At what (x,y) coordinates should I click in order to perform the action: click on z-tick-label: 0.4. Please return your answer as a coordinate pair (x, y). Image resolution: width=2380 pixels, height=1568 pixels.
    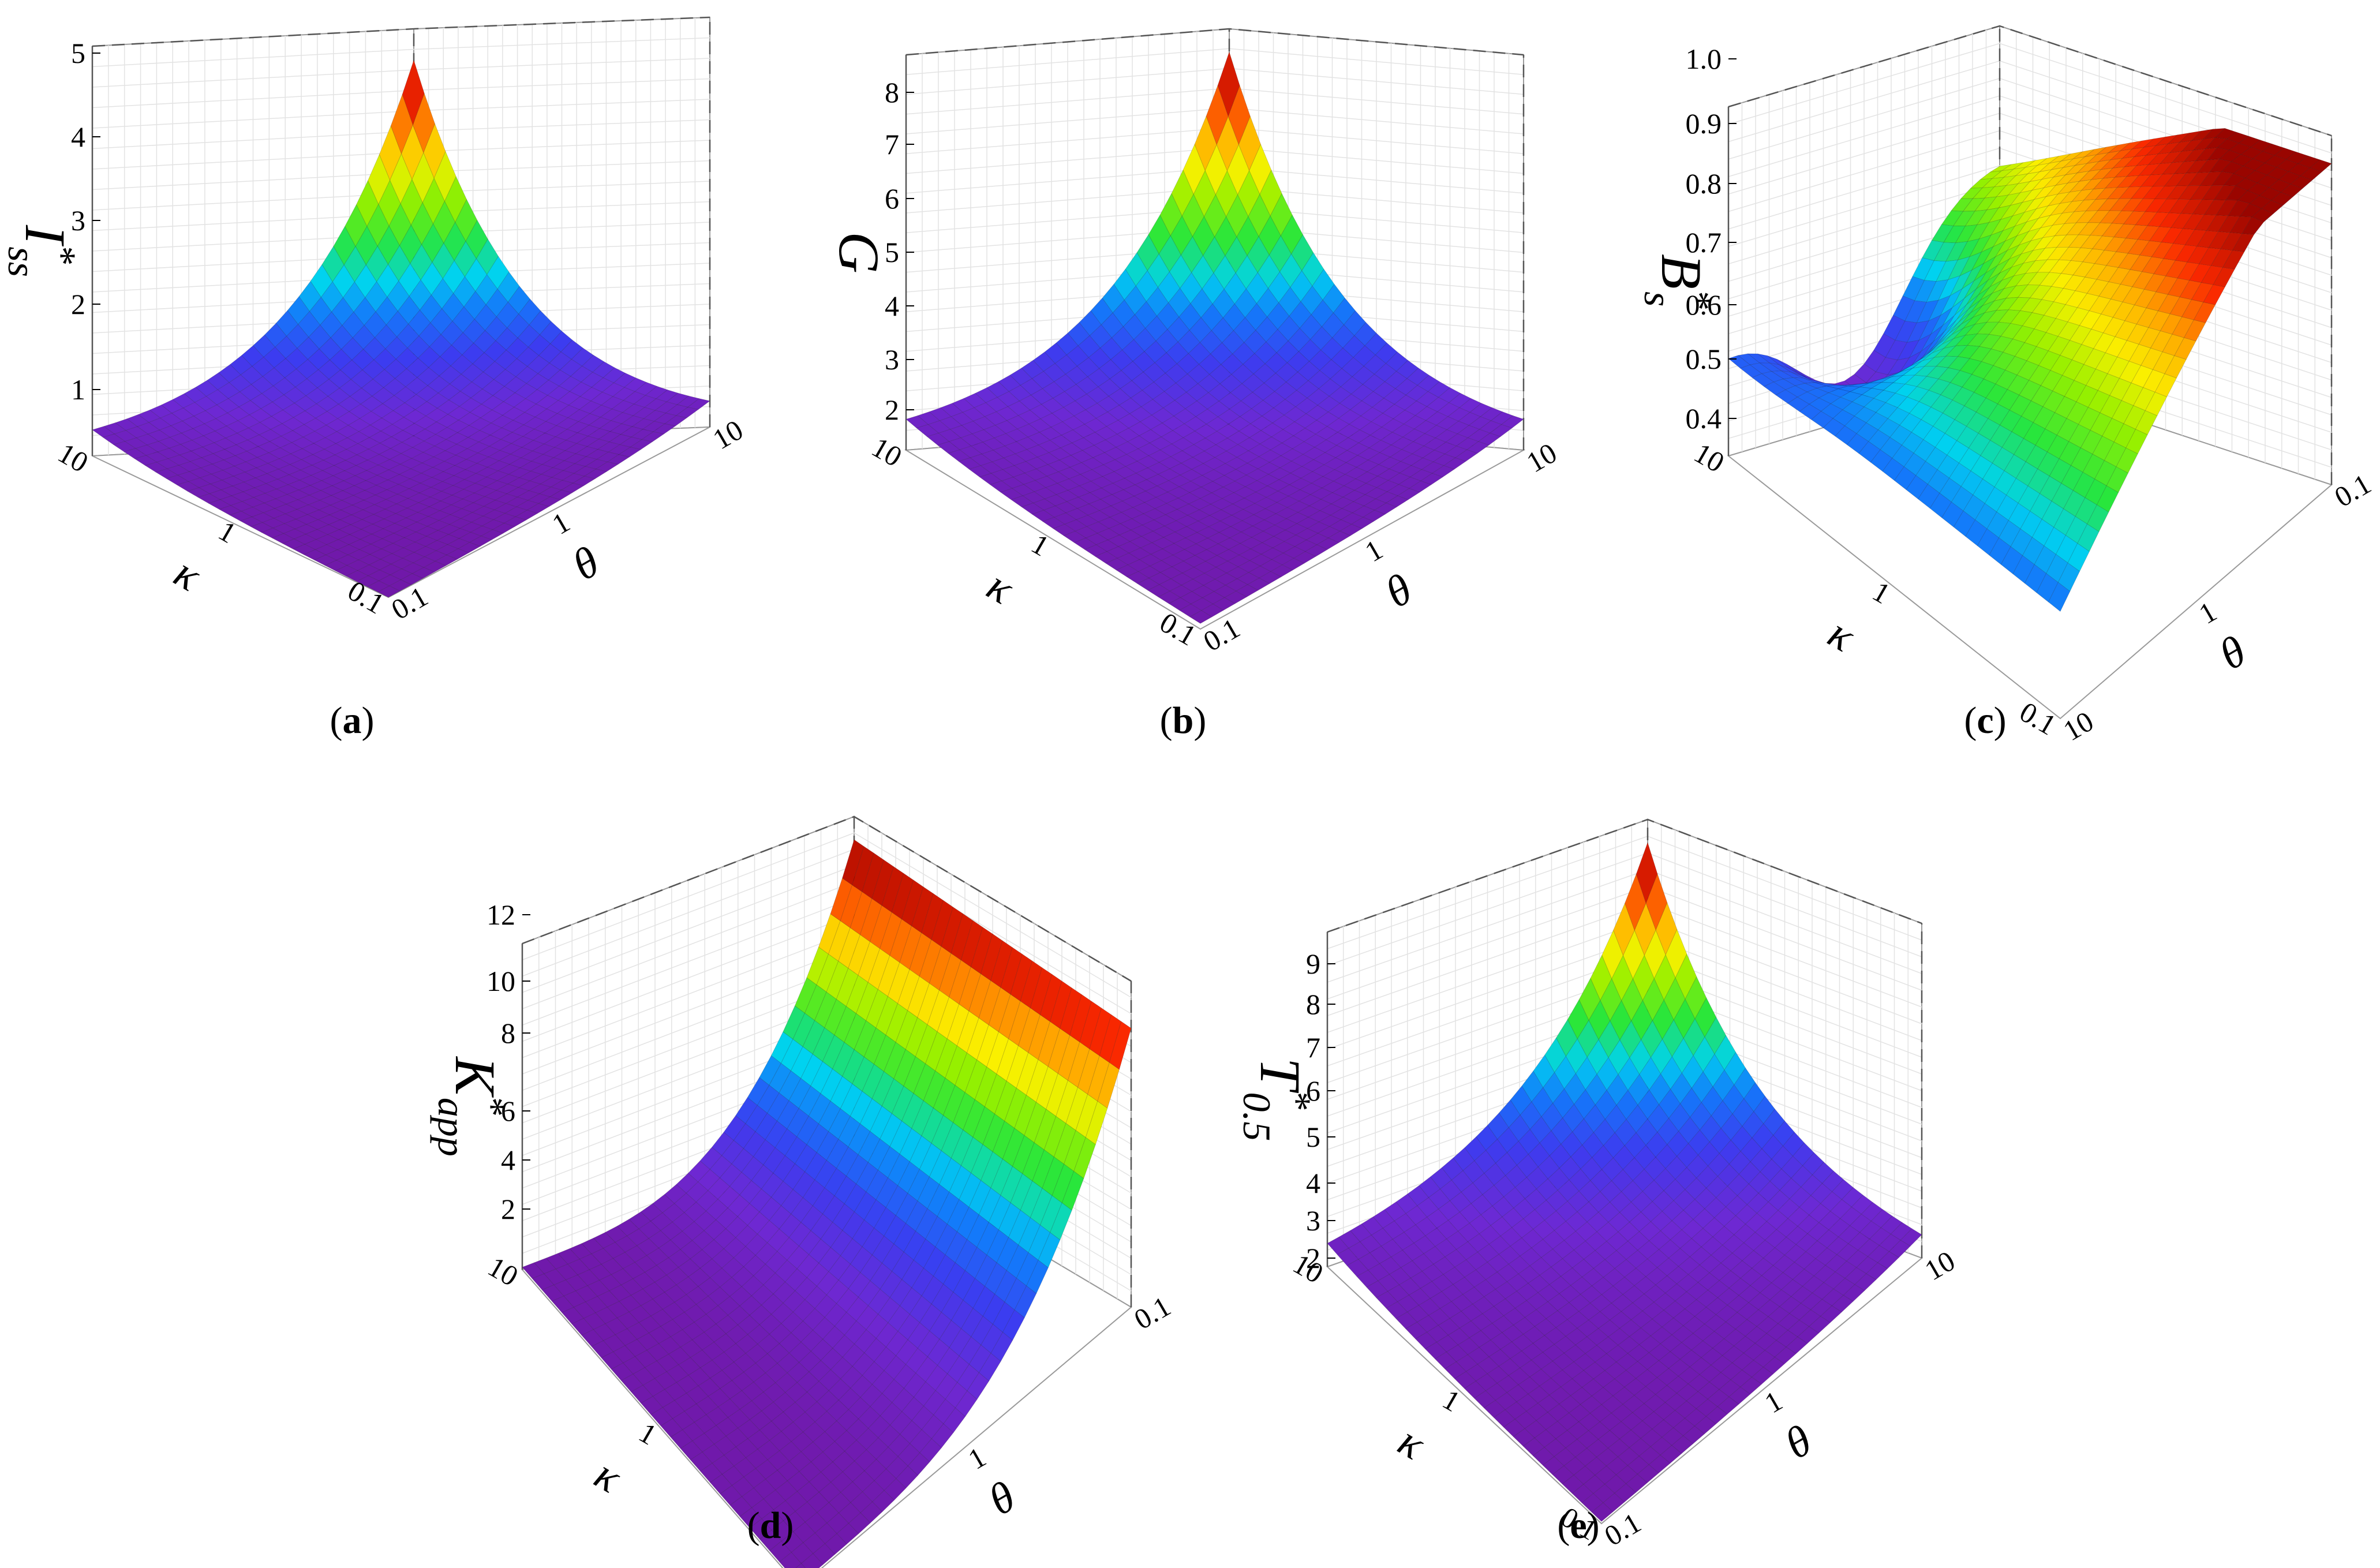
    Looking at the image, I should click on (1704, 418).